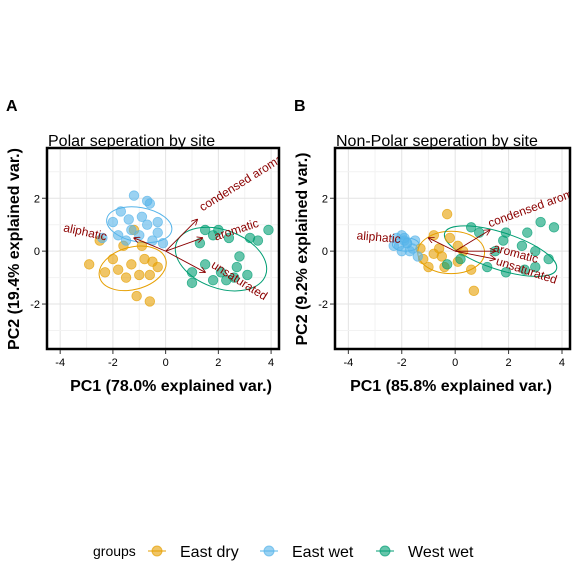  Describe the element at coordinates (300, 106) in the screenshot. I see `panel-tag: B` at that location.